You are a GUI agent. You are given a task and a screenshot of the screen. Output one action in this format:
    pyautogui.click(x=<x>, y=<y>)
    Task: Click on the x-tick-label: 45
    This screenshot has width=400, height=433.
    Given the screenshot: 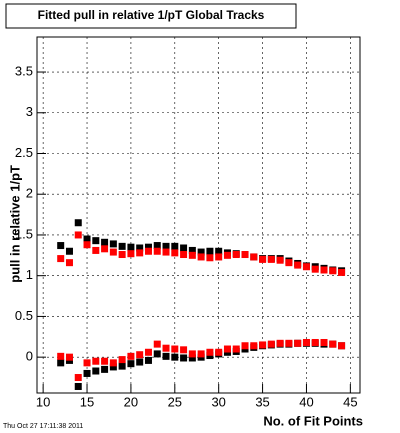 What is the action you would take?
    pyautogui.click(x=350, y=401)
    